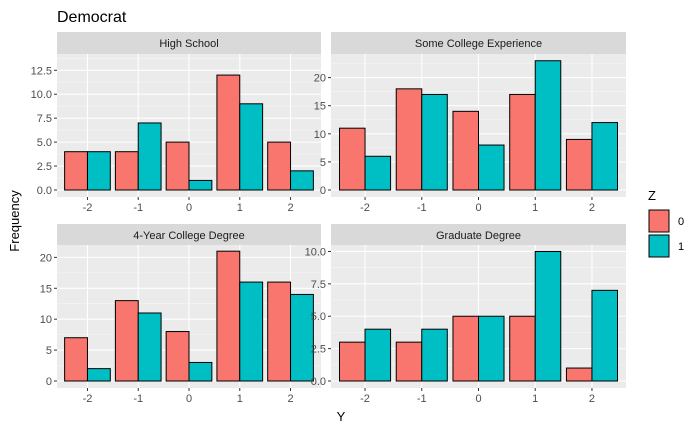 This screenshot has height=432, width=700. I want to click on legend-label: 0, so click(681, 222).